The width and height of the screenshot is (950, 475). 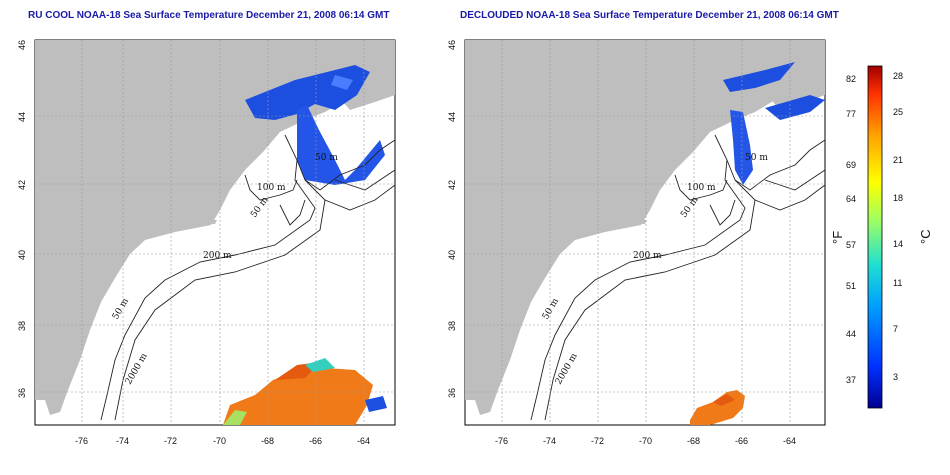 I want to click on right-lat-tick: 38, so click(x=452, y=326).